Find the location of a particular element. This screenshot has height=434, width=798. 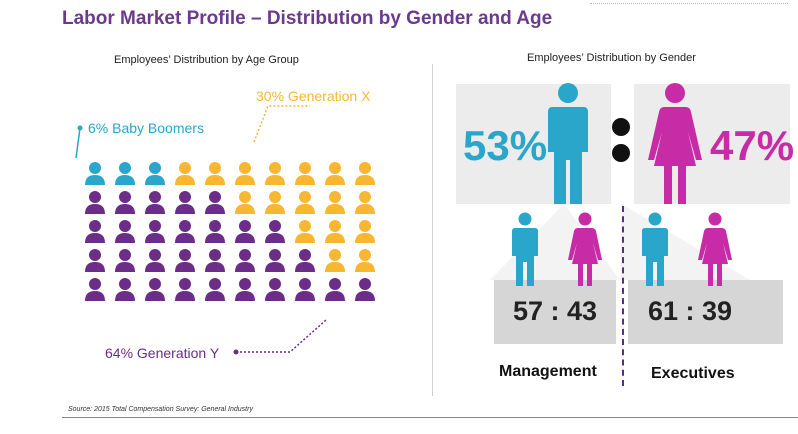

section-divider is located at coordinates (432, 230).